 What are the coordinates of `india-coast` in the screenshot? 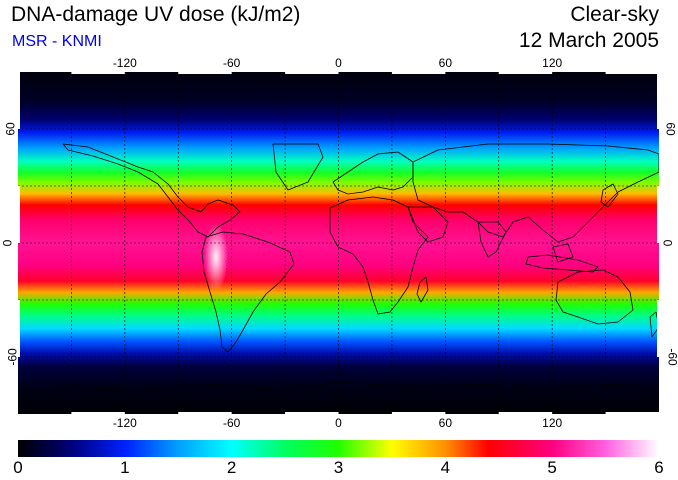 It's located at (492, 239).